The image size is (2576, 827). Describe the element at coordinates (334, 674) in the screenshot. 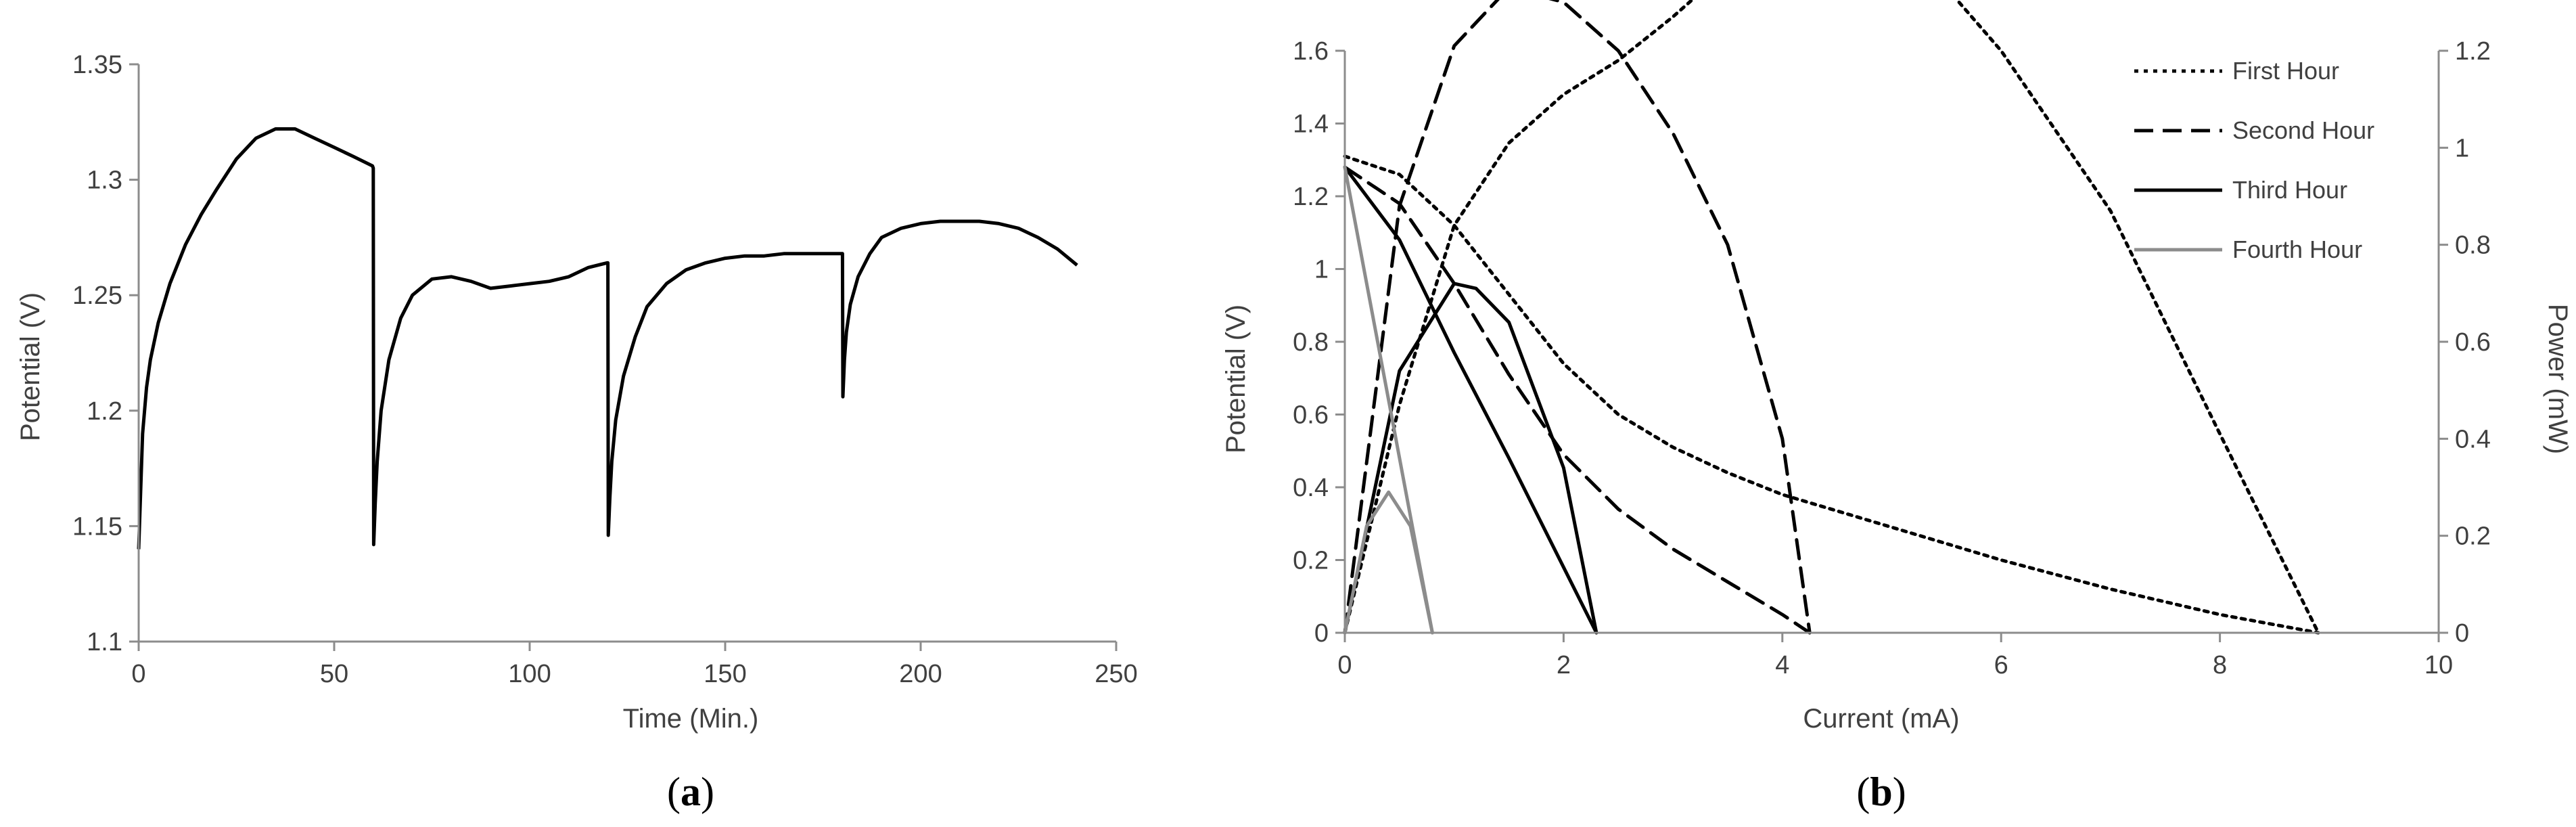

I see `chart-a-x-tick-label: 50` at that location.